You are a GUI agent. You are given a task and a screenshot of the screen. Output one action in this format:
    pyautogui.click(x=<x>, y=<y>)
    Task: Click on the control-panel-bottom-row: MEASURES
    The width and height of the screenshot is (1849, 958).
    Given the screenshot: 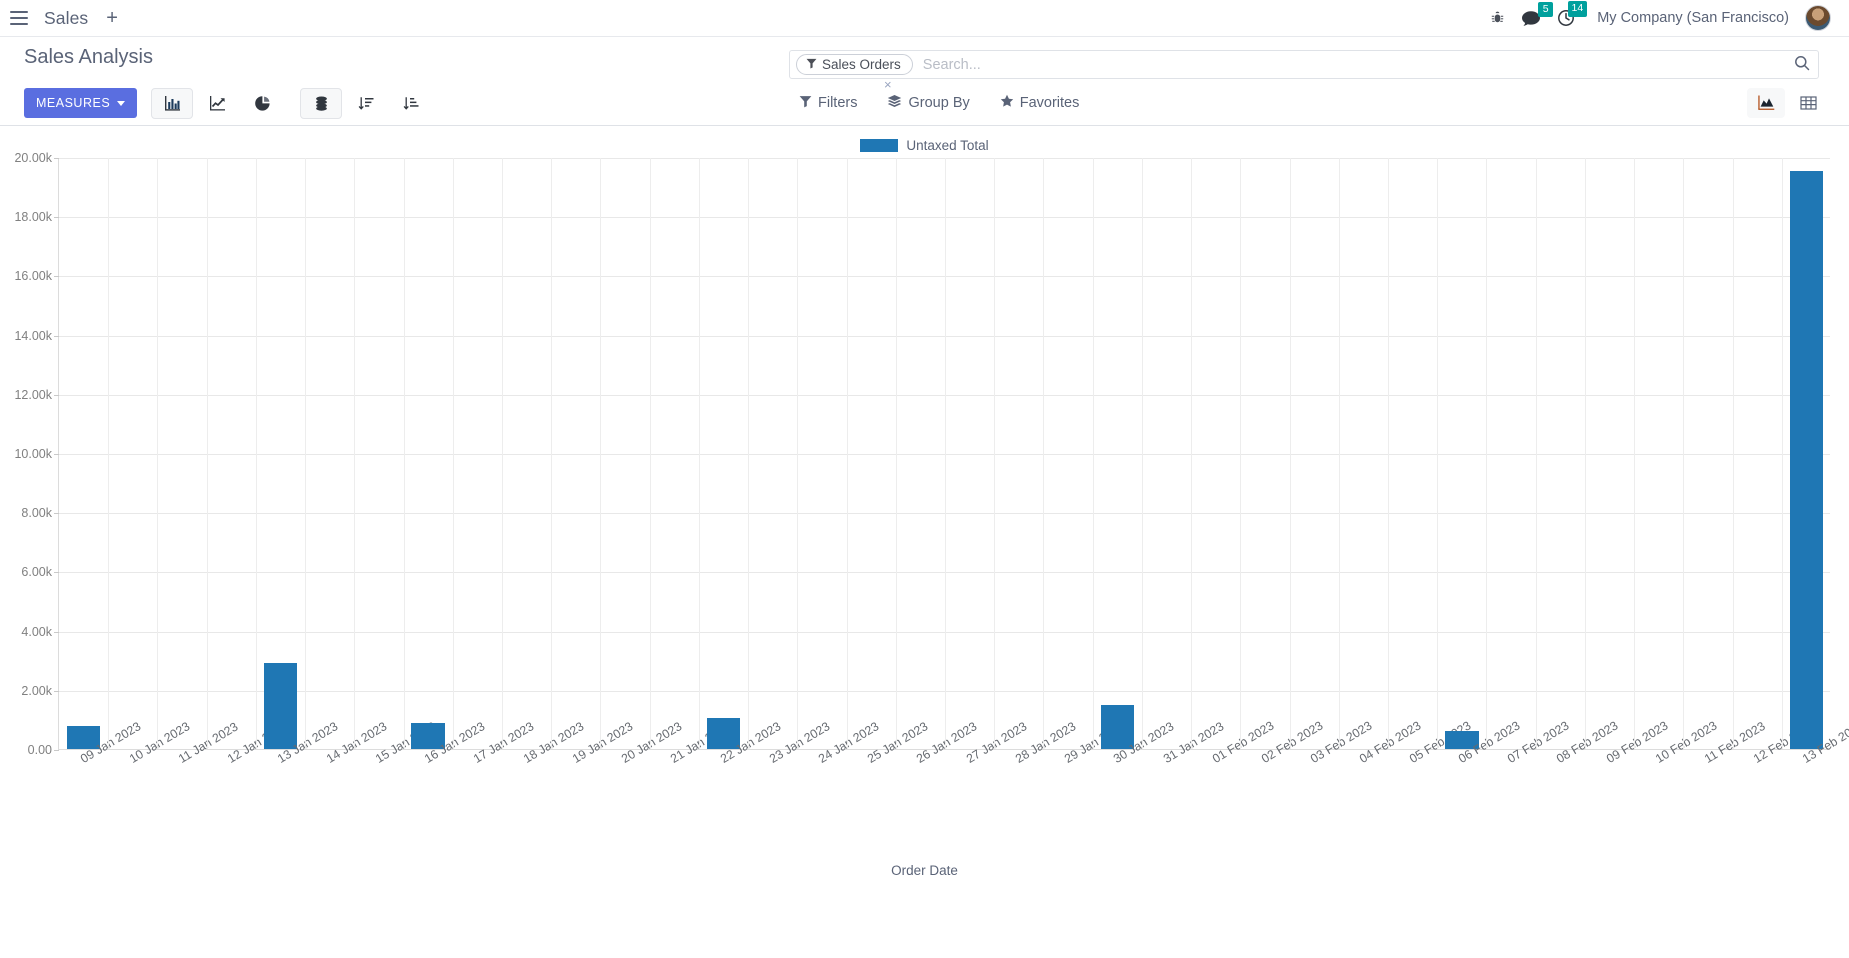 What is the action you would take?
    pyautogui.click(x=925, y=103)
    